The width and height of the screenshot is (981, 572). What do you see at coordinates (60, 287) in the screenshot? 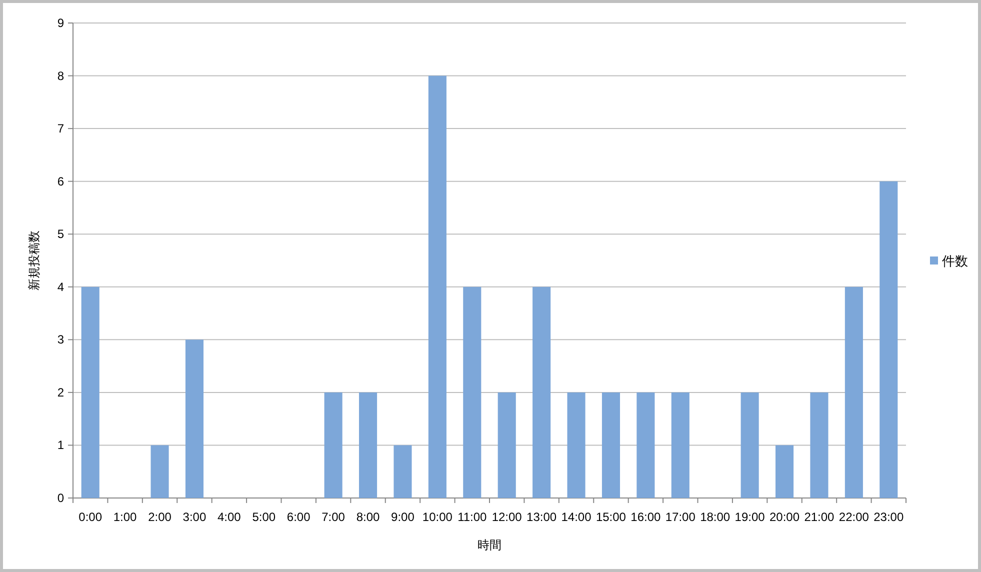
I see `y-tick-label: 4` at bounding box center [60, 287].